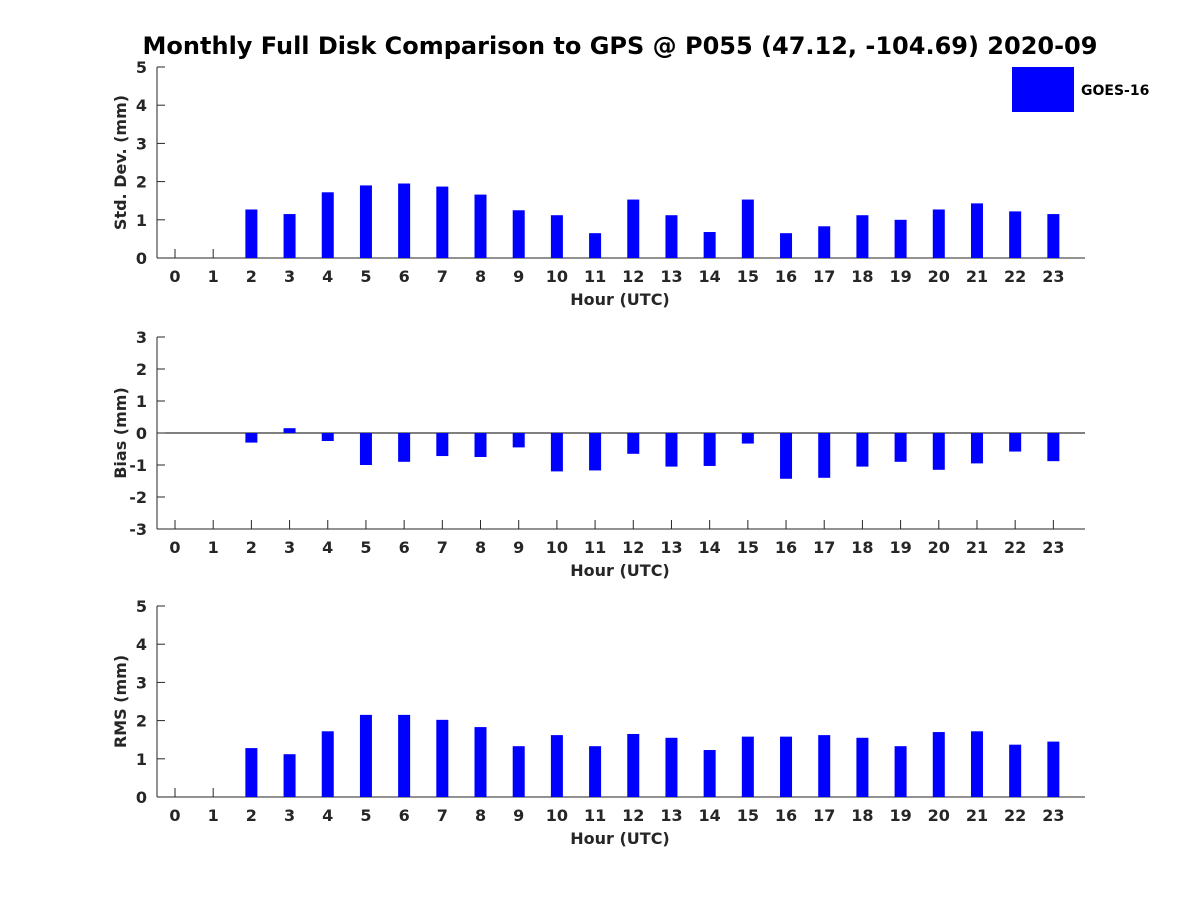  Describe the element at coordinates (138, 529) in the screenshot. I see `bias-y-tick-label: -3` at that location.